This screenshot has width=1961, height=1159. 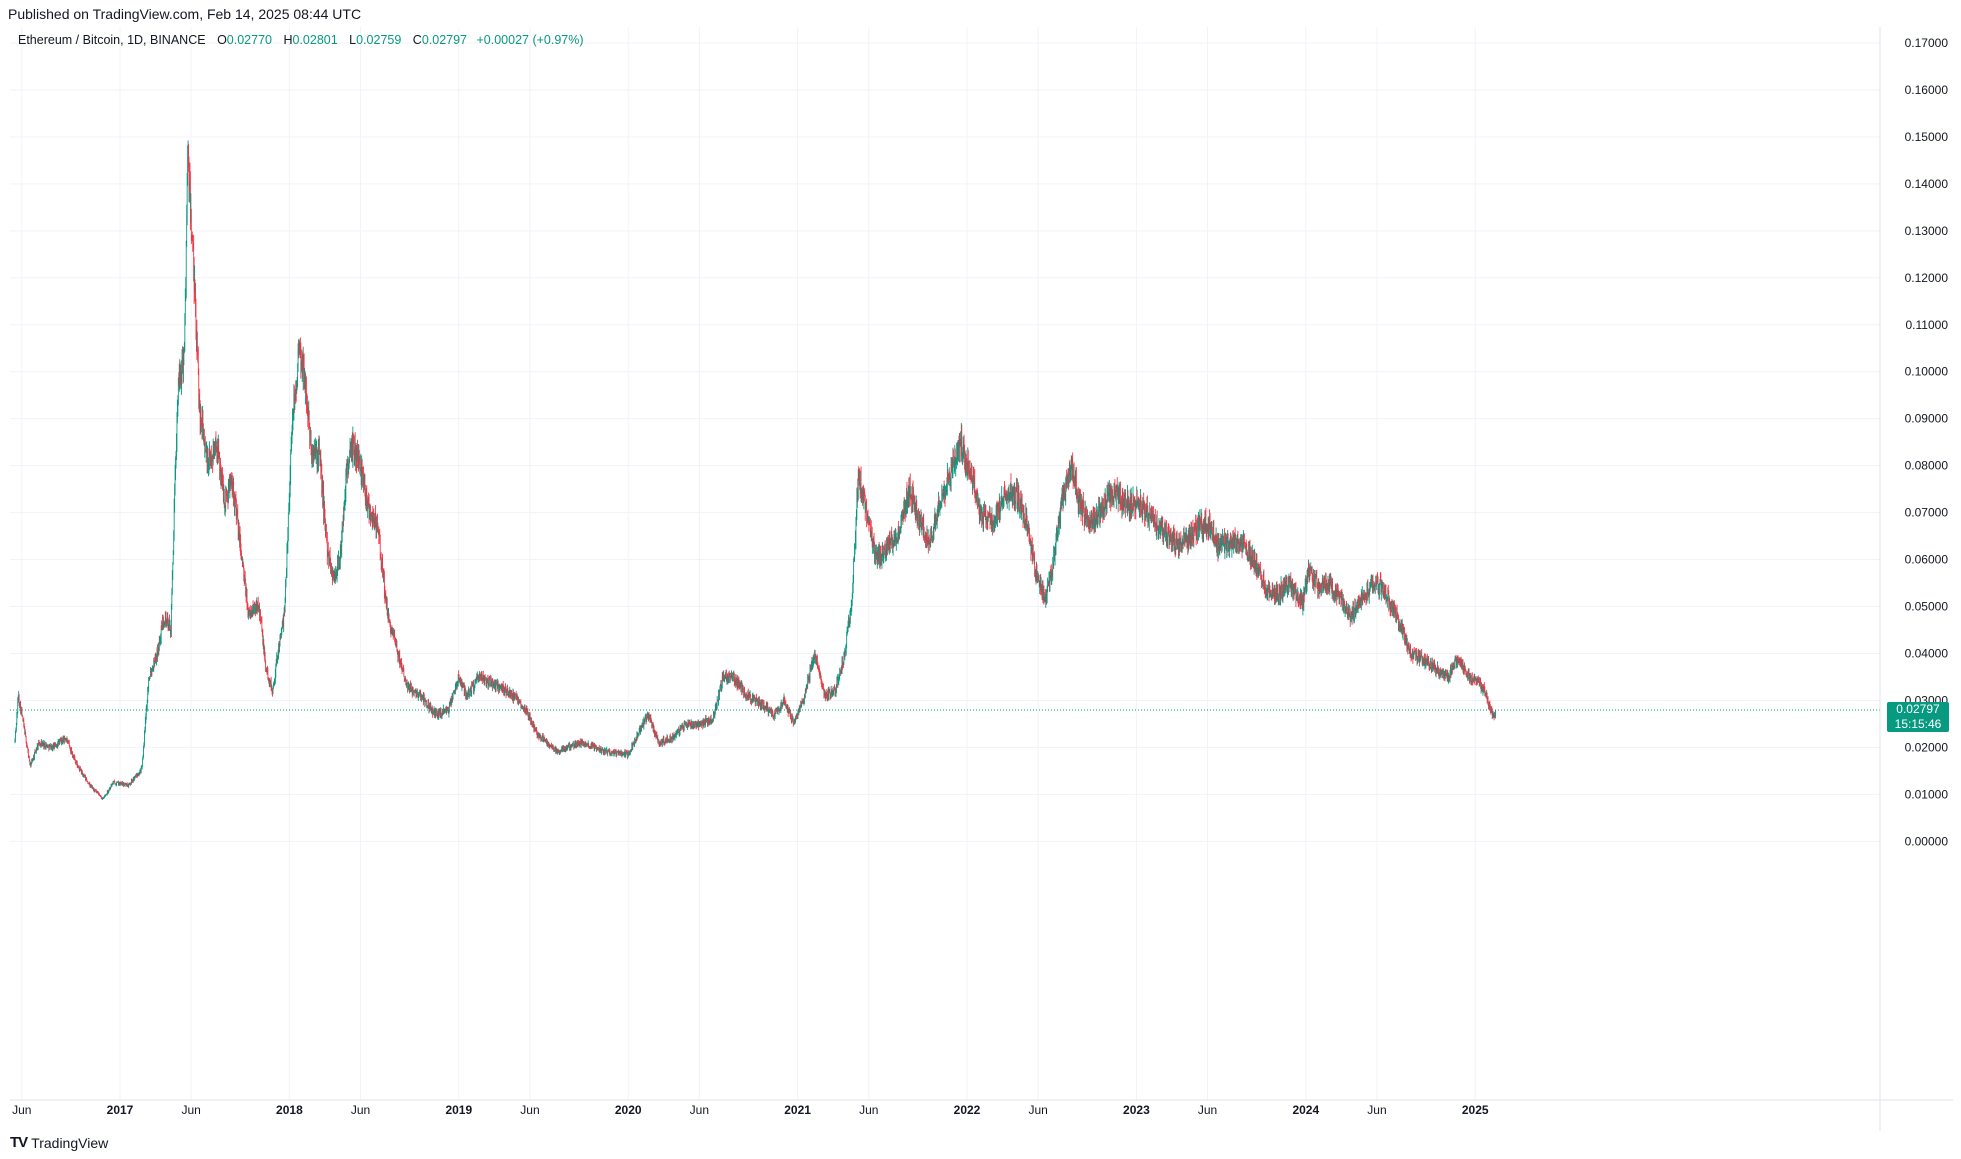 What do you see at coordinates (1136, 1110) in the screenshot?
I see `x-tick-label: 2023` at bounding box center [1136, 1110].